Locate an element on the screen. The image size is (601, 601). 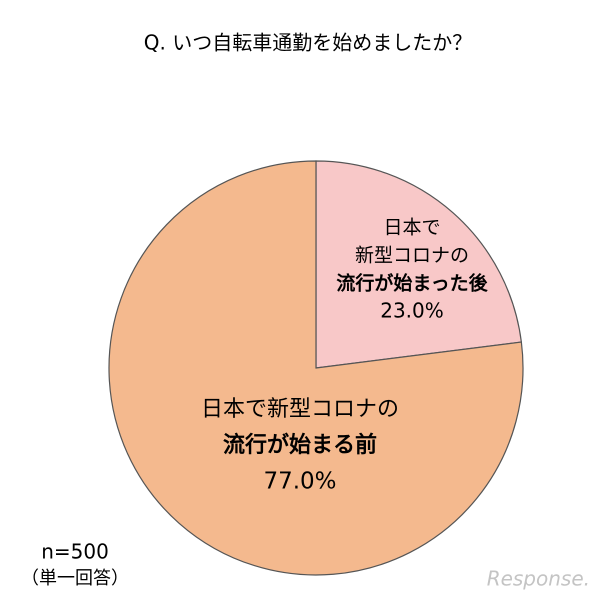
value-label: 23.0% is located at coordinates (412, 311).